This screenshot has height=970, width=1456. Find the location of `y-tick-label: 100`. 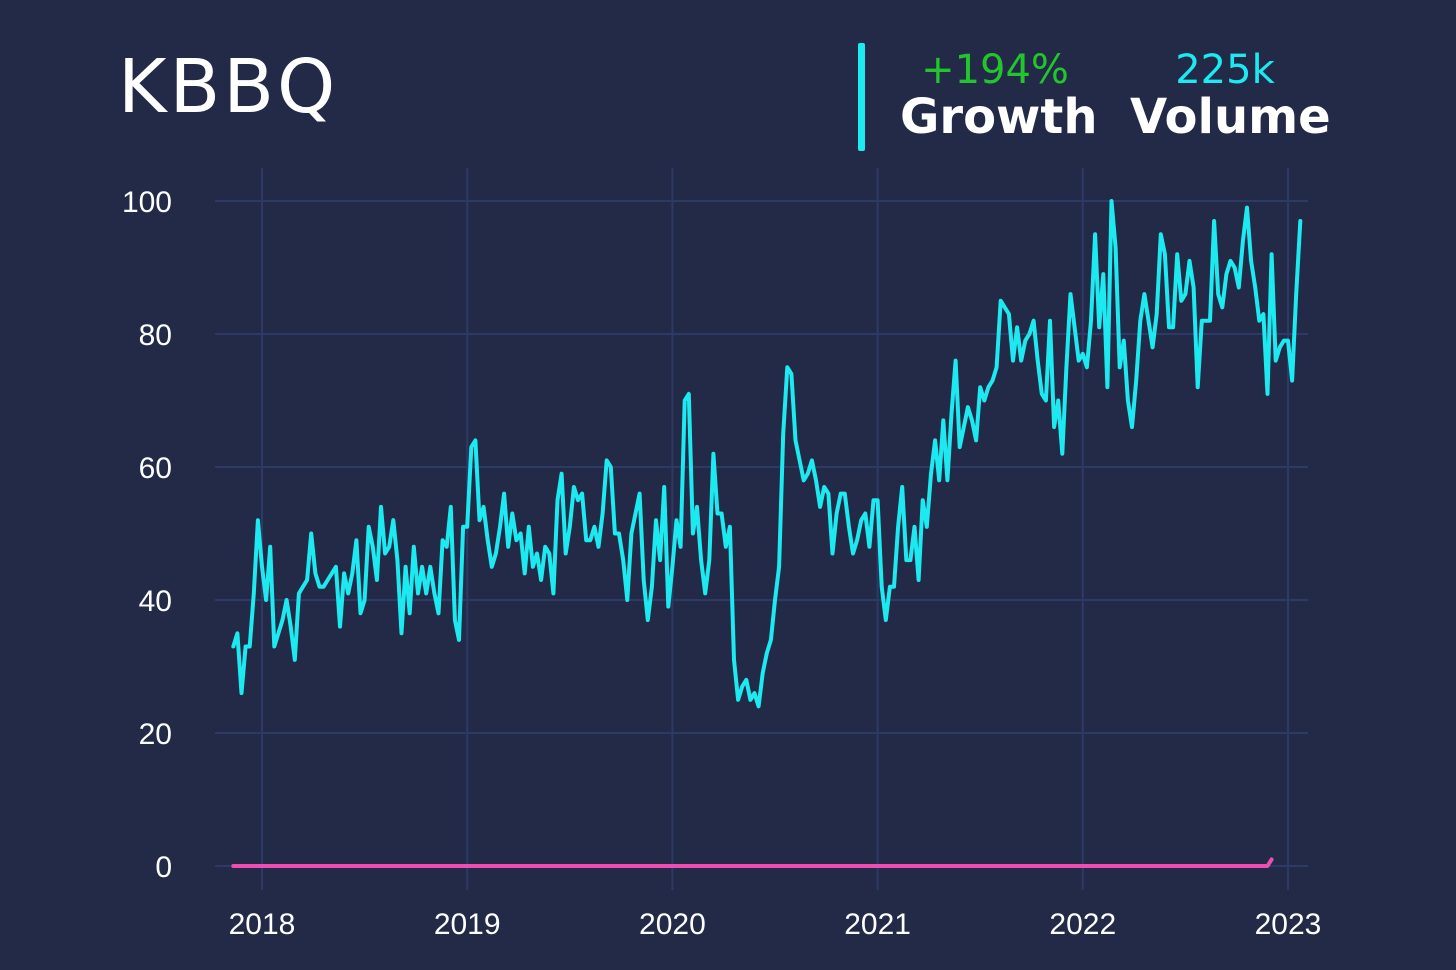

y-tick-label: 100 is located at coordinates (147, 202).